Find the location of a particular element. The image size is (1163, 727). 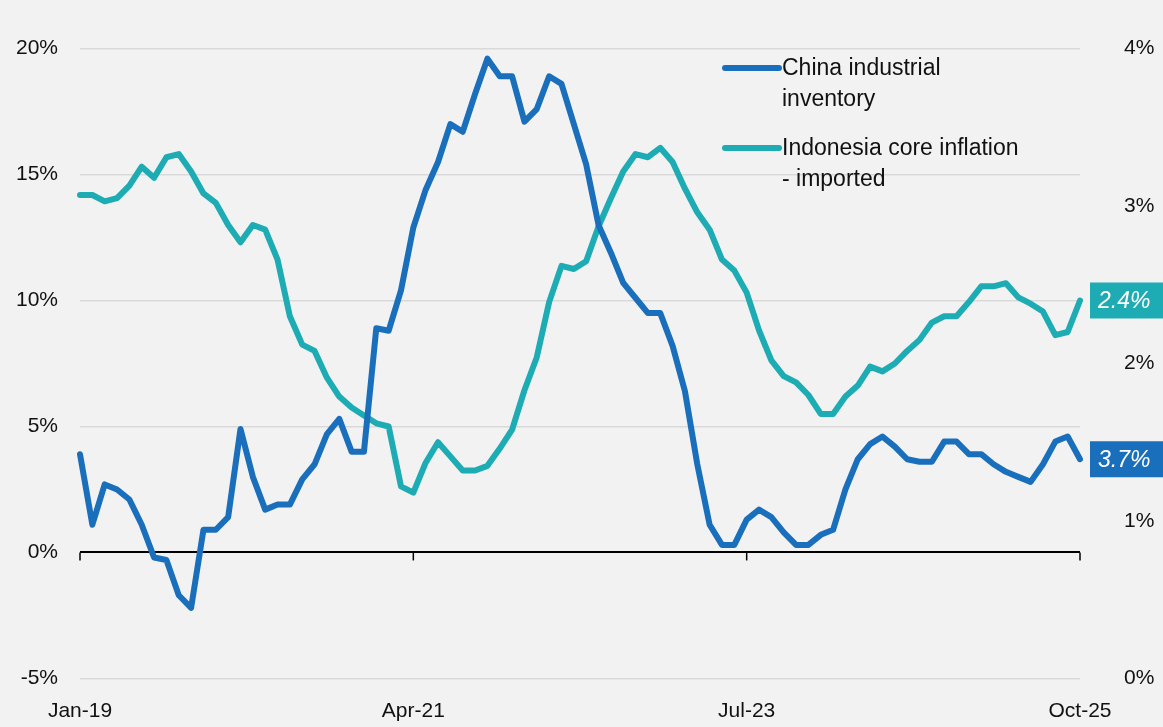

y2-tick-label: 0% is located at coordinates (1139, 677).